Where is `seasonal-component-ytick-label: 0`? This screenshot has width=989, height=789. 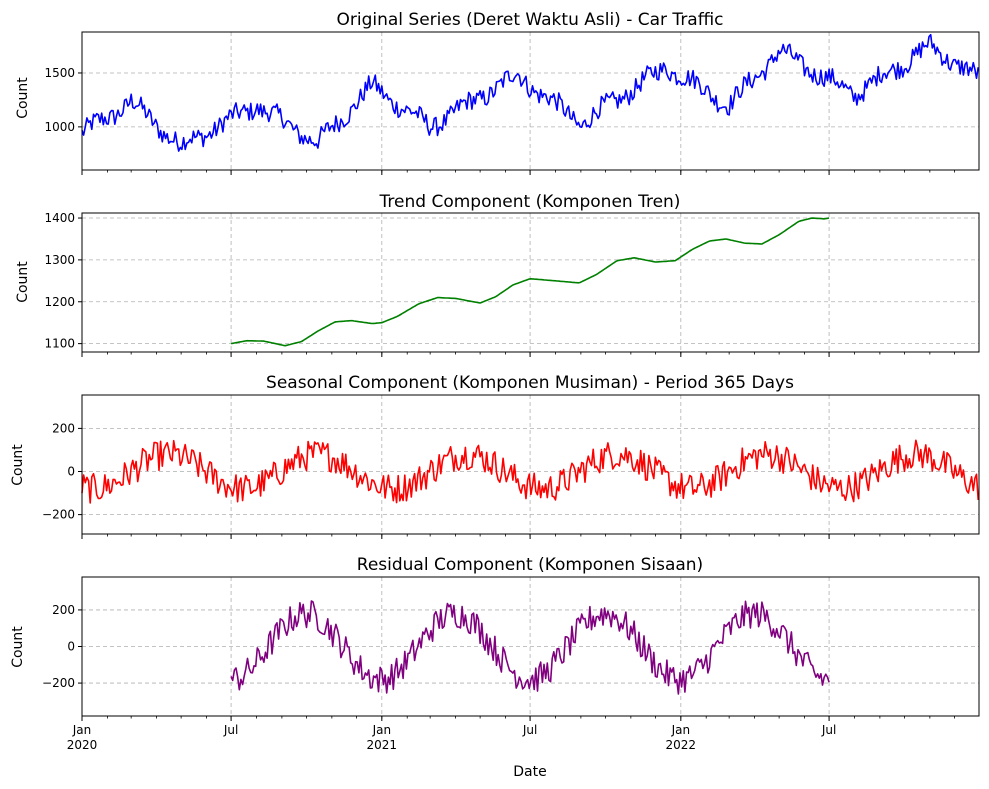 seasonal-component-ytick-label: 0 is located at coordinates (71, 472).